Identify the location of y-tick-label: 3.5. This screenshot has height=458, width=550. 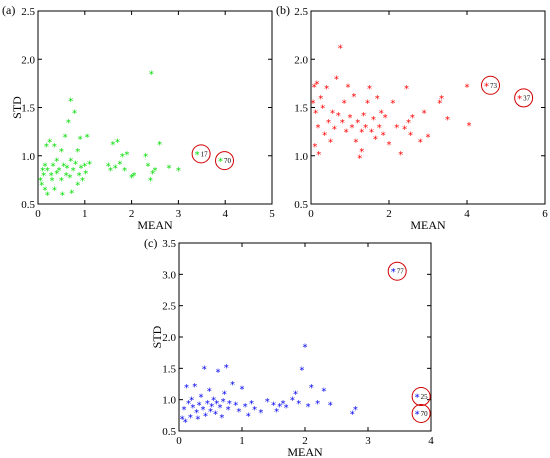
(169, 244).